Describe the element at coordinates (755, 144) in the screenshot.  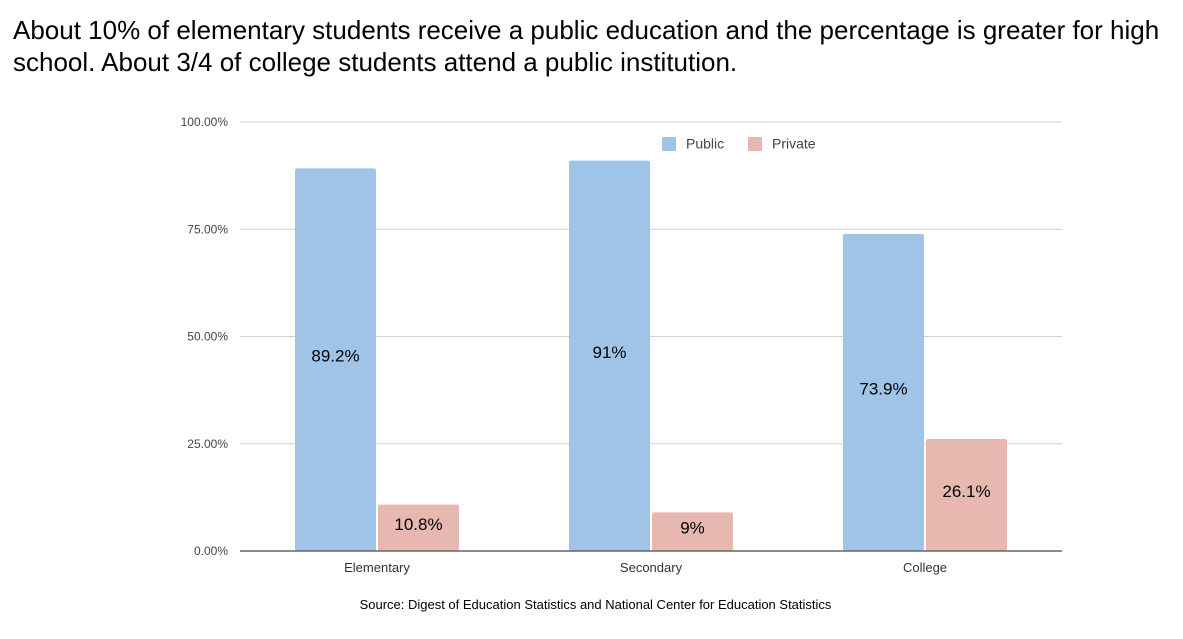
I see `legend-swatch-private` at that location.